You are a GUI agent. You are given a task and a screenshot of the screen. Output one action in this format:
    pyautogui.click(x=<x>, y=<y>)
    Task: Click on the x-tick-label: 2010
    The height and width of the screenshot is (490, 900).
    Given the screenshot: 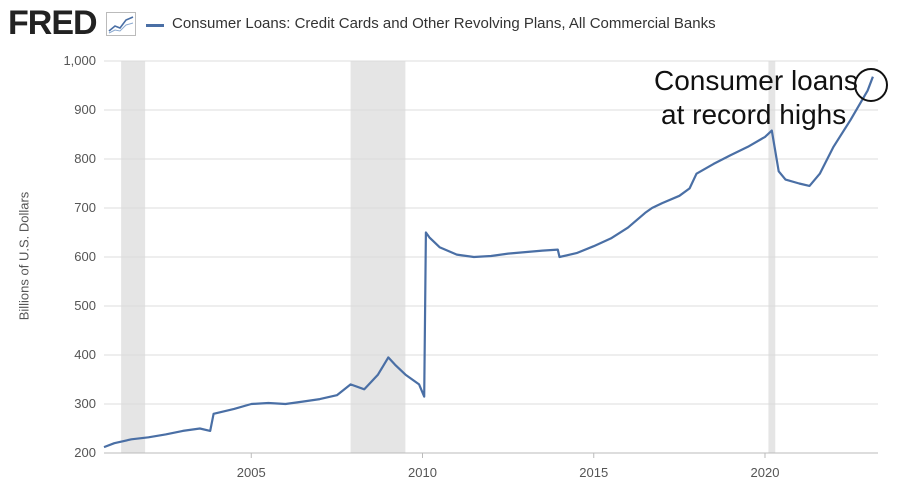 What is the action you would take?
    pyautogui.click(x=422, y=472)
    